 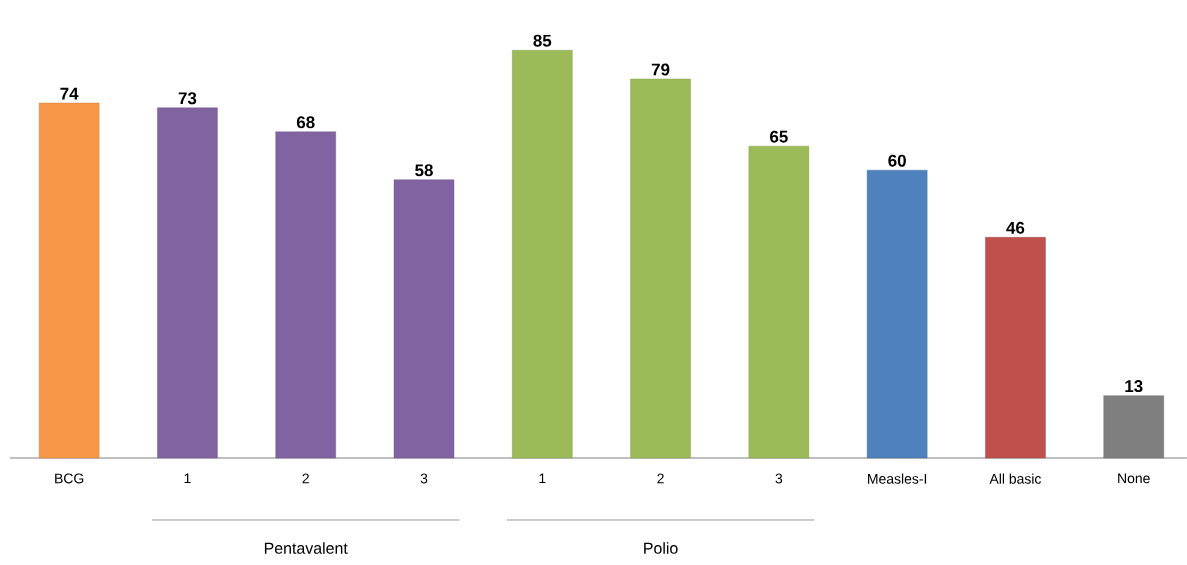 I want to click on x-tick-label: All basic, so click(x=1015, y=478).